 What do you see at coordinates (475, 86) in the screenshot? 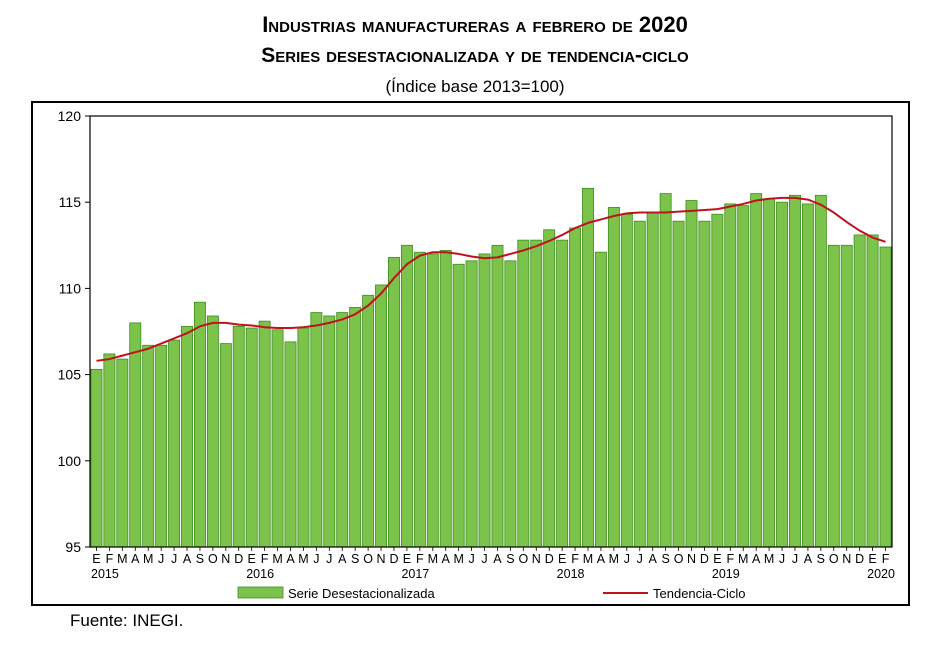
I see `chart-unit-note: (Índice base 2013=100)` at bounding box center [475, 86].